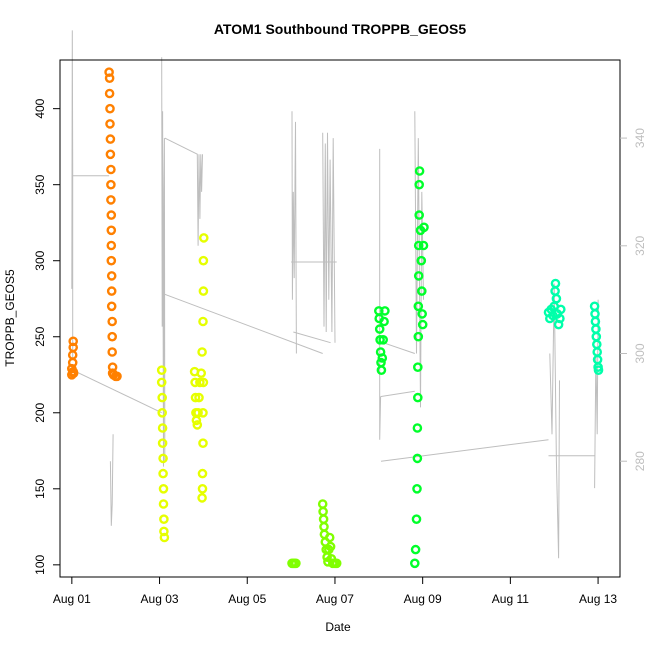 The height and width of the screenshot is (650, 650). I want to click on x-tick-label-5: Aug 11, so click(510, 599).